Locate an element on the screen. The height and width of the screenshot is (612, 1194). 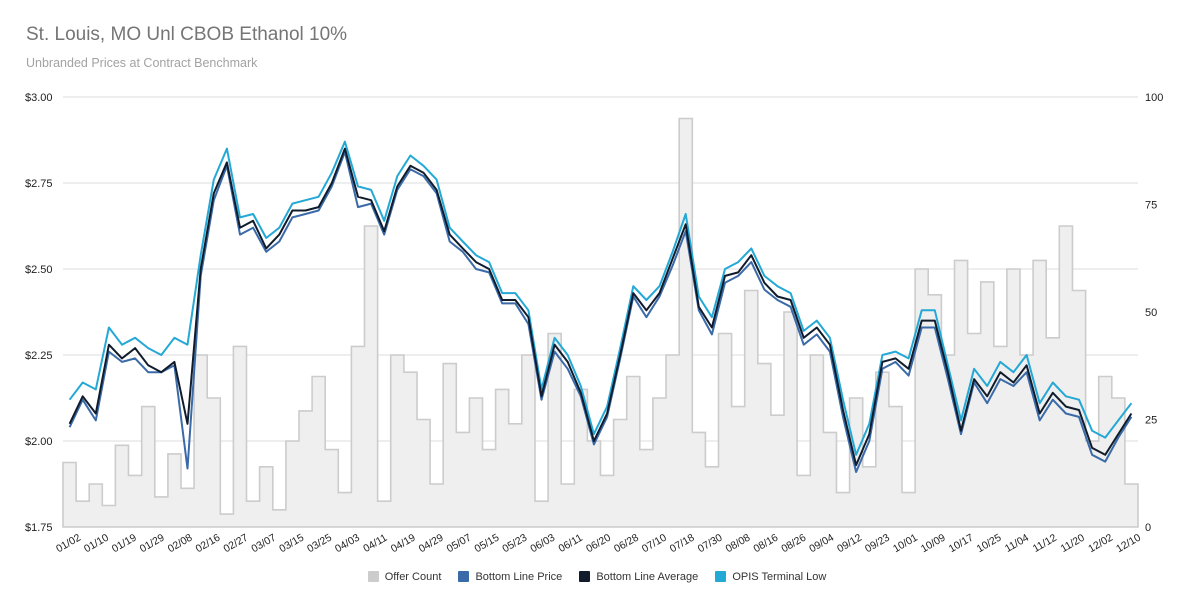
y-left-tick-label: $2.50 is located at coordinates (39, 270).